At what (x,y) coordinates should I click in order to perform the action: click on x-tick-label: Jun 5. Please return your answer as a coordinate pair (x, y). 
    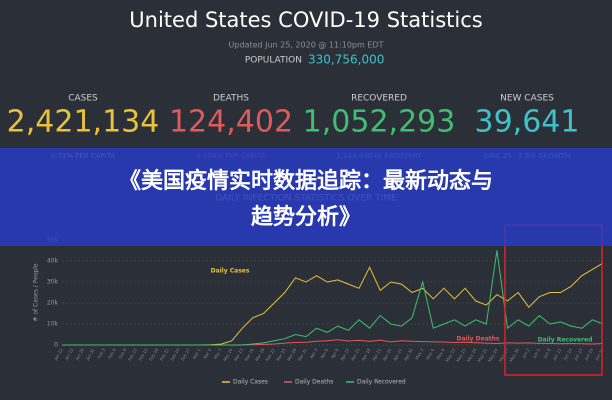
    Looking at the image, I should click on (536, 353).